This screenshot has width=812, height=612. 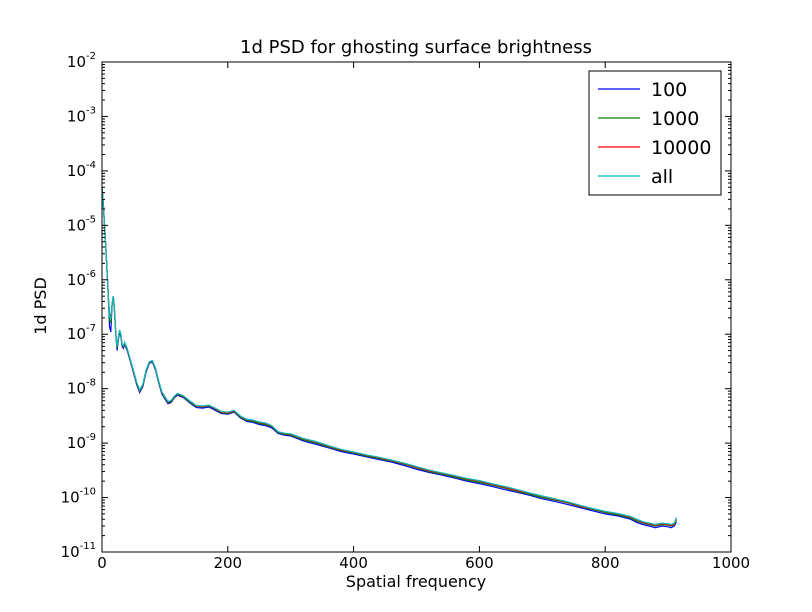 What do you see at coordinates (731, 563) in the screenshot?
I see `x-tick-label: 1000` at bounding box center [731, 563].